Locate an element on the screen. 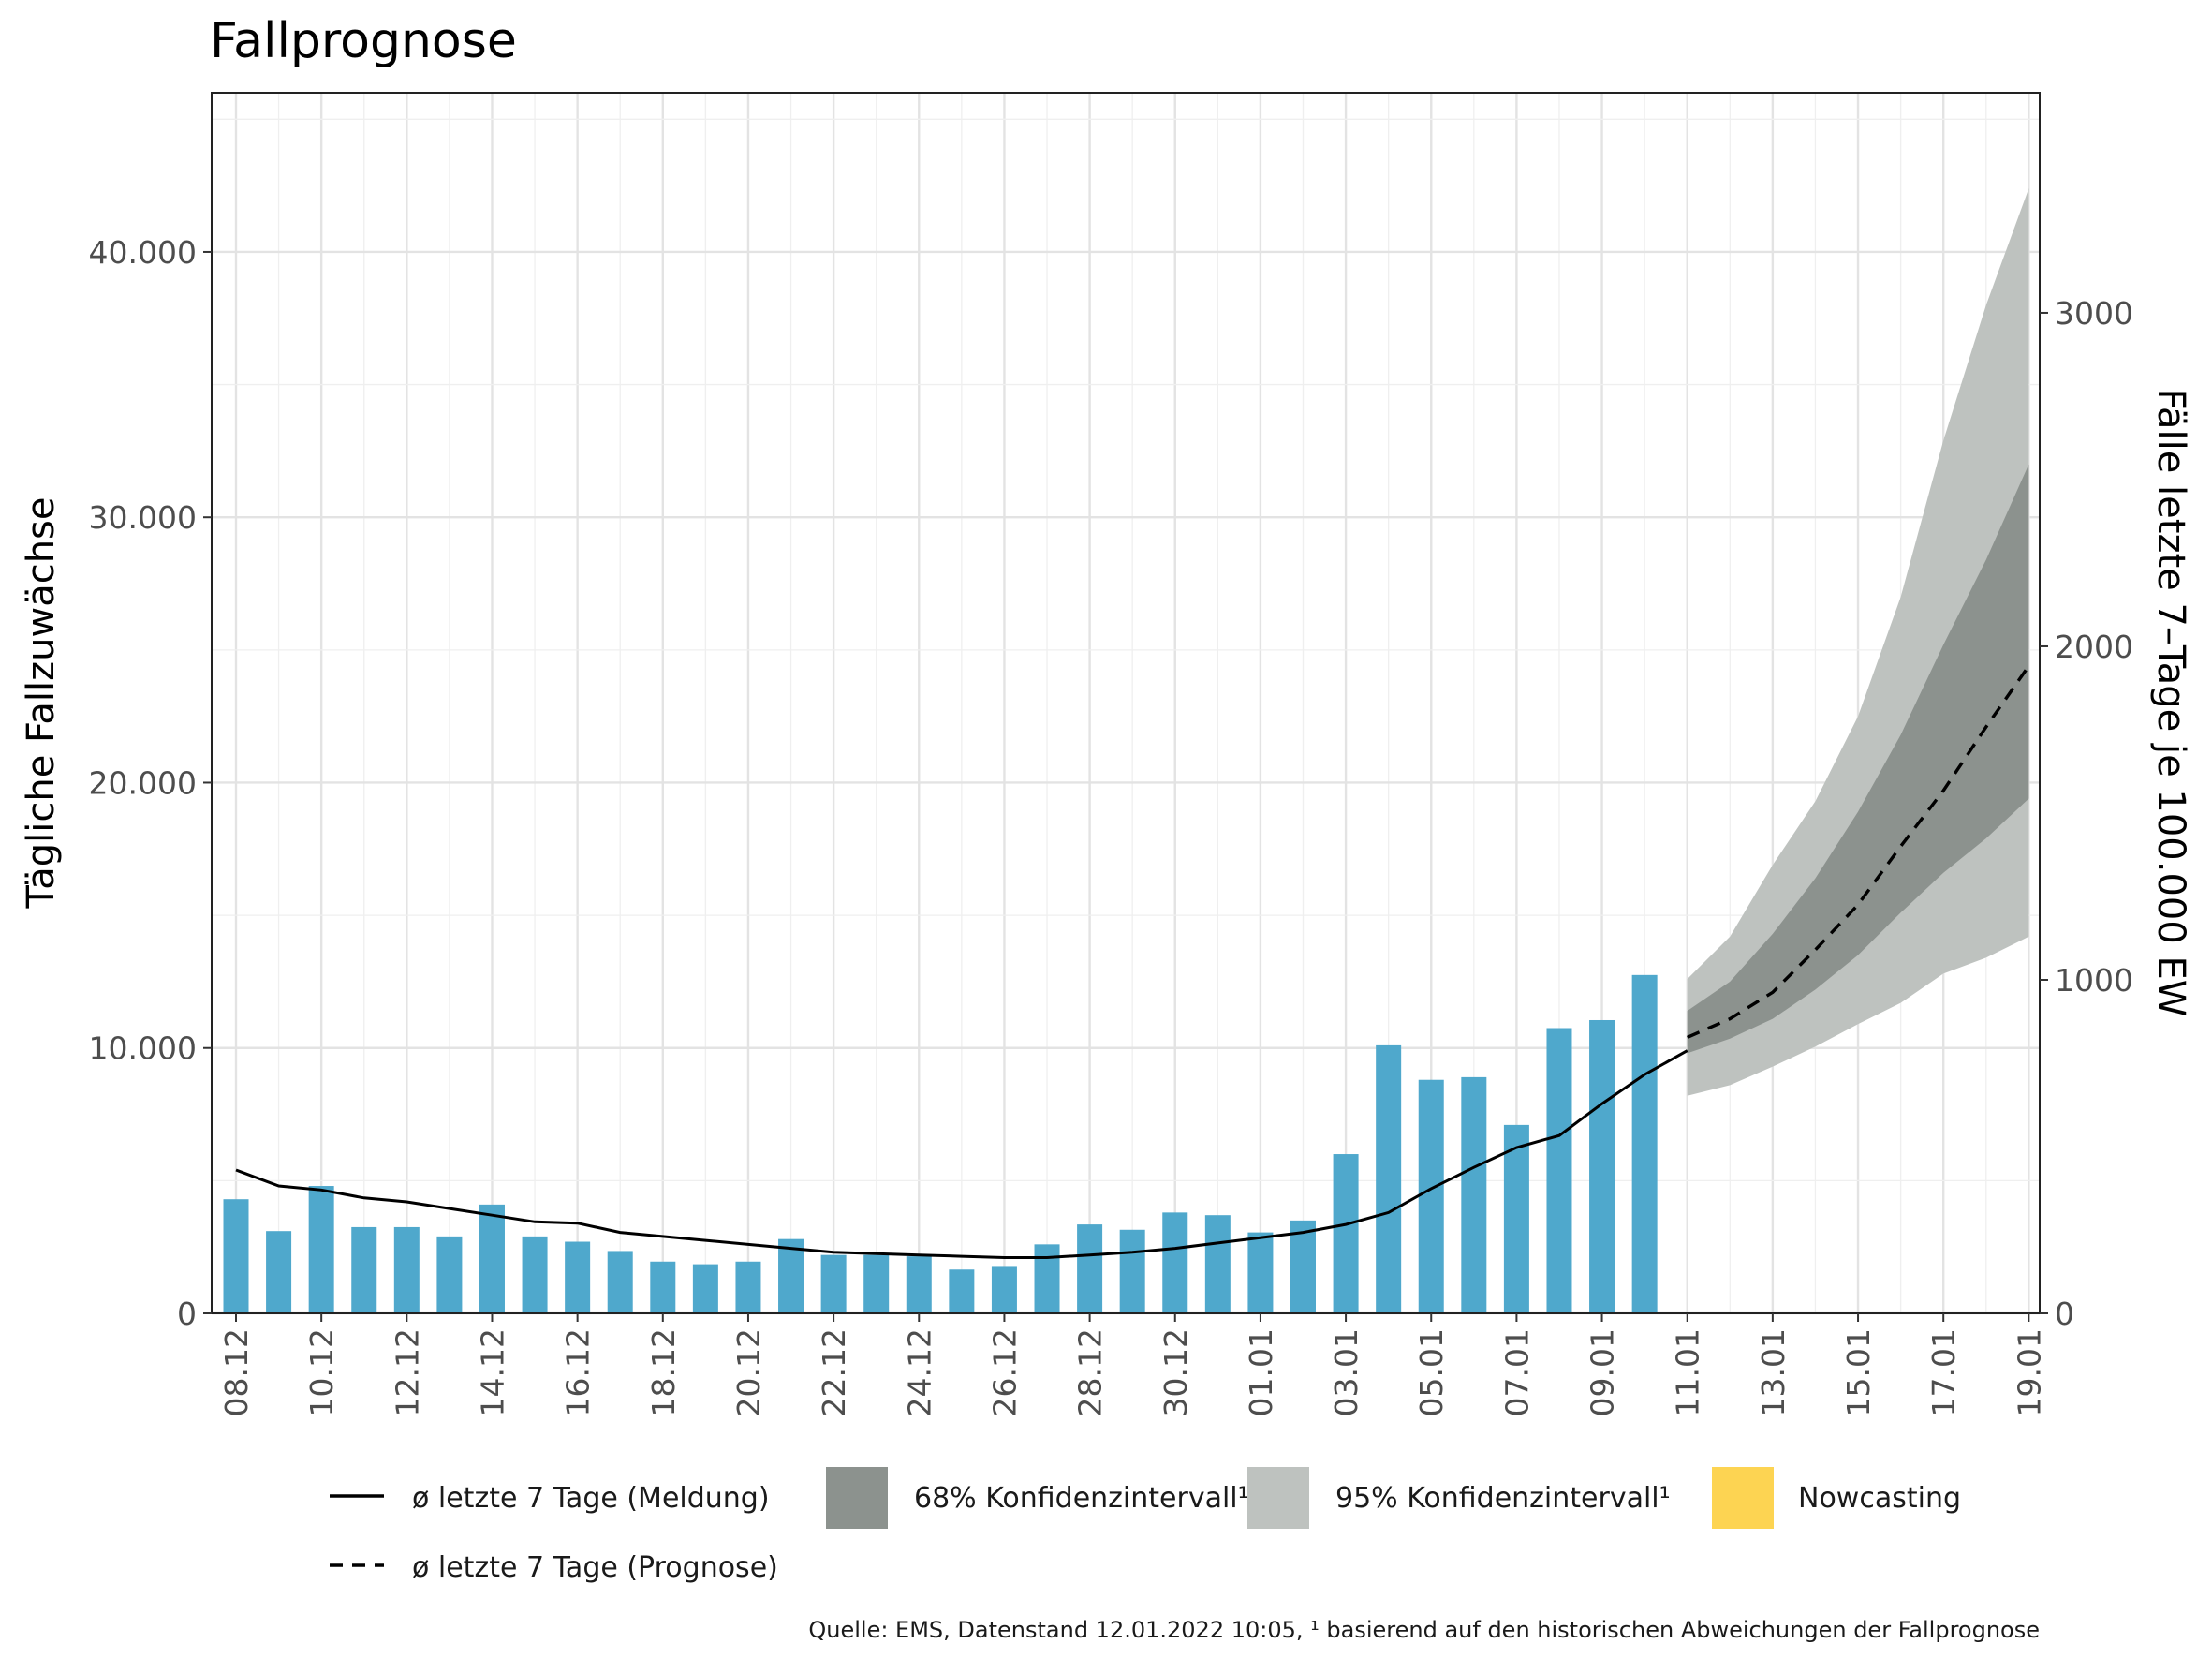  x-tick-label: 22.12 is located at coordinates (834, 1372).